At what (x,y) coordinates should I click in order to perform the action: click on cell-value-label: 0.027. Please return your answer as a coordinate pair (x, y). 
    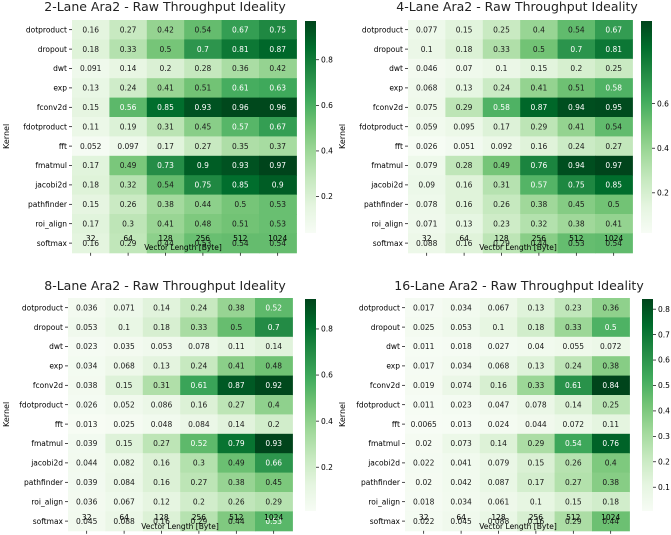
    Looking at the image, I should click on (499, 346).